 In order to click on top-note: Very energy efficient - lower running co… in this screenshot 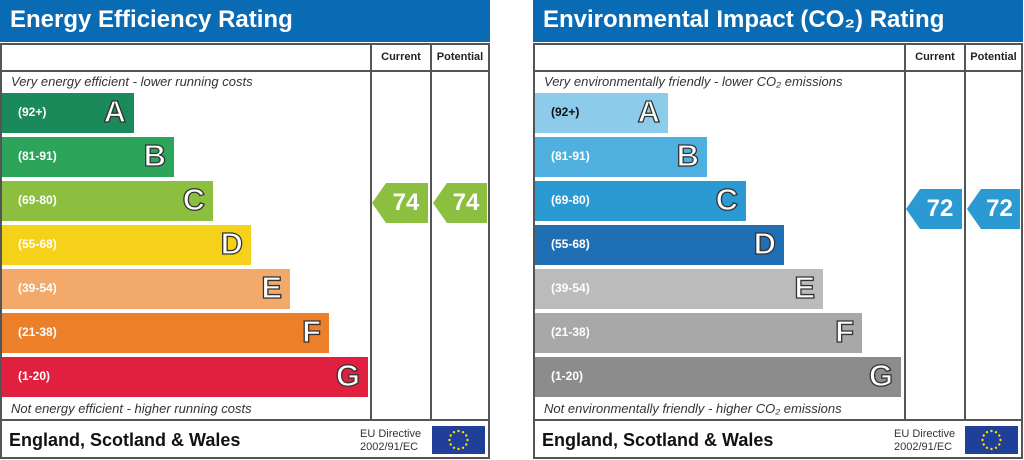, I will do `click(132, 81)`.